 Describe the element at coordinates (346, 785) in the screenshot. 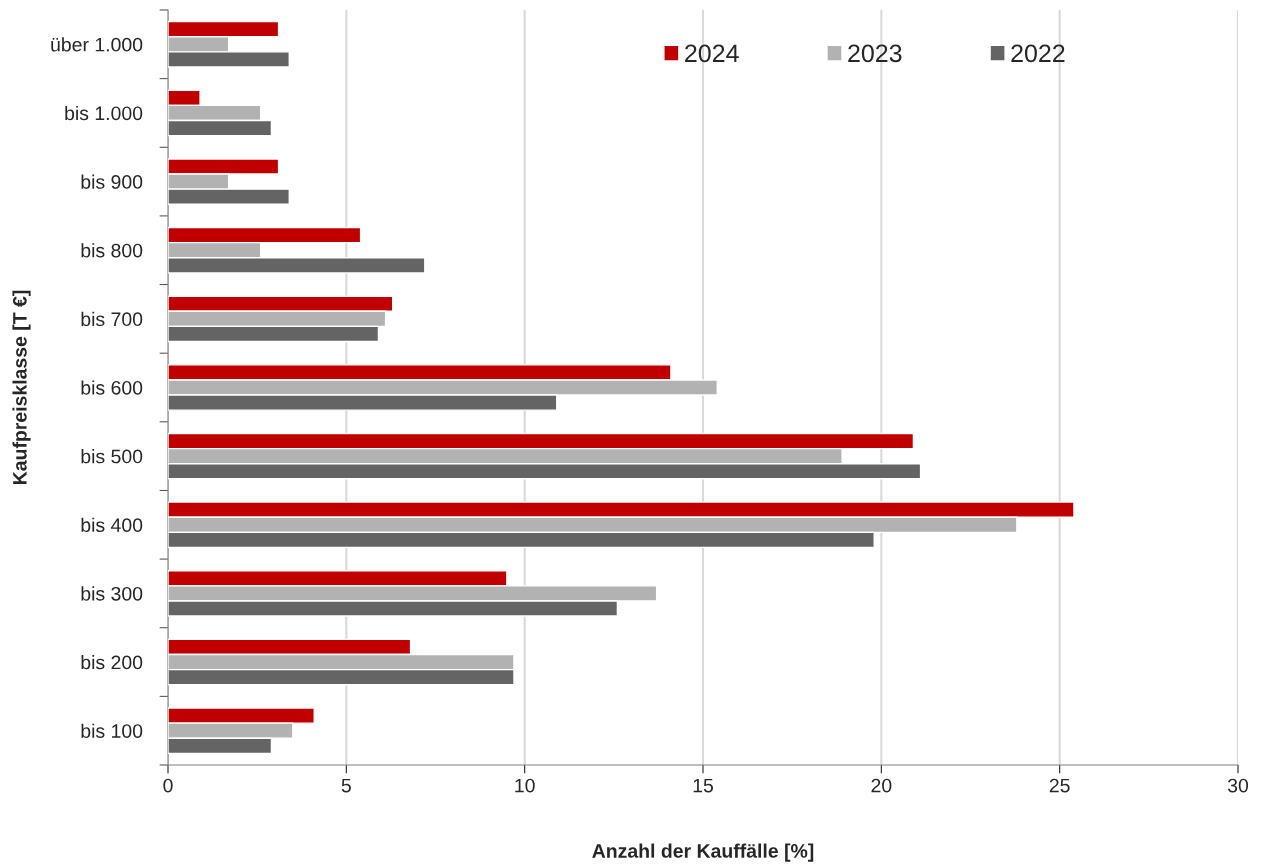

I see `x-tick-label: 5` at that location.